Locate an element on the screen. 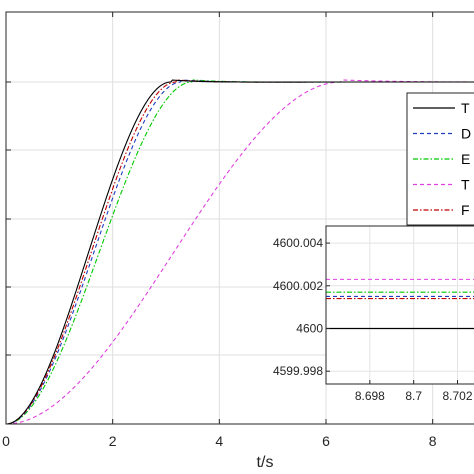 The width and height of the screenshot is (474, 474). inset-background is located at coordinates (400, 305).